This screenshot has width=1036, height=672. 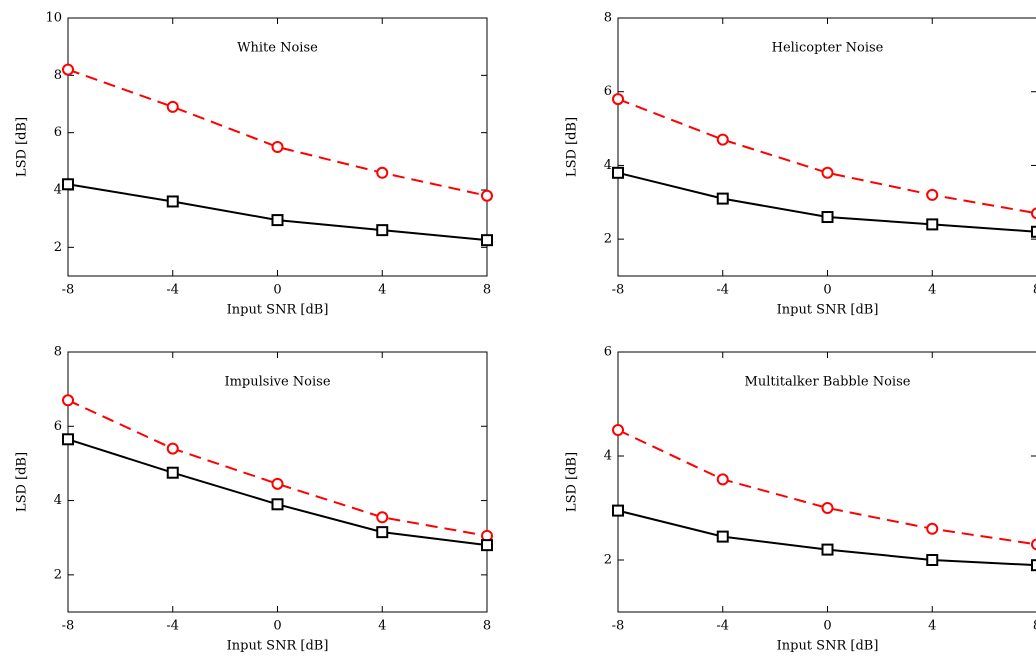 I want to click on subplot-title: Helicopter Noise, so click(x=828, y=48).